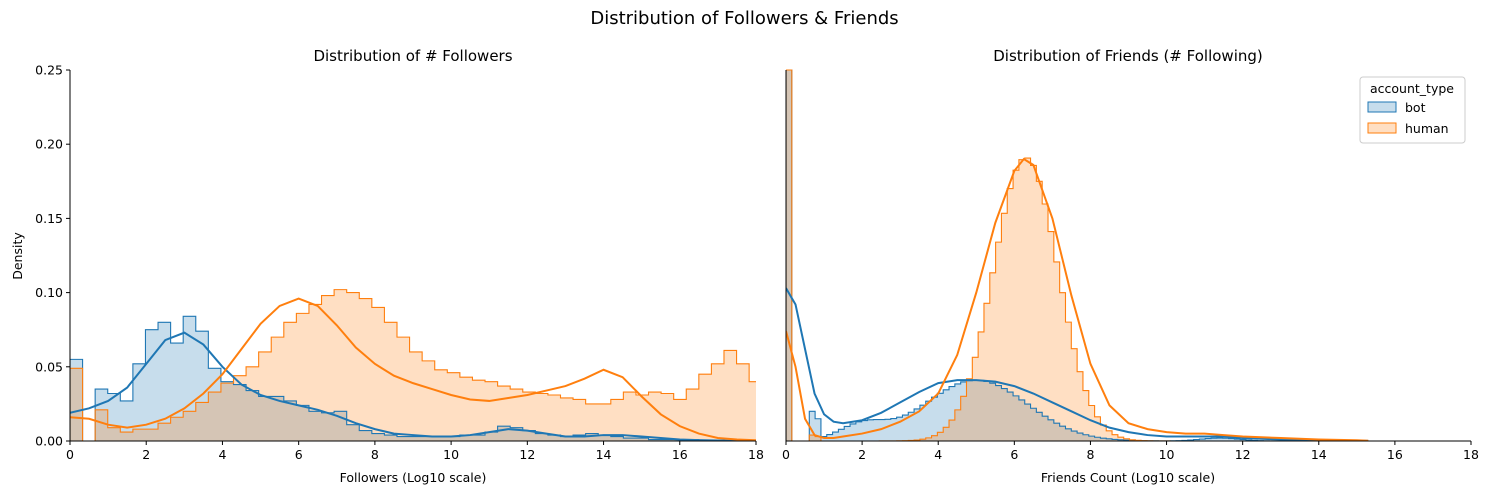  I want to click on figure-suptitle: Distribution of Followers & Friends, so click(744, 18).